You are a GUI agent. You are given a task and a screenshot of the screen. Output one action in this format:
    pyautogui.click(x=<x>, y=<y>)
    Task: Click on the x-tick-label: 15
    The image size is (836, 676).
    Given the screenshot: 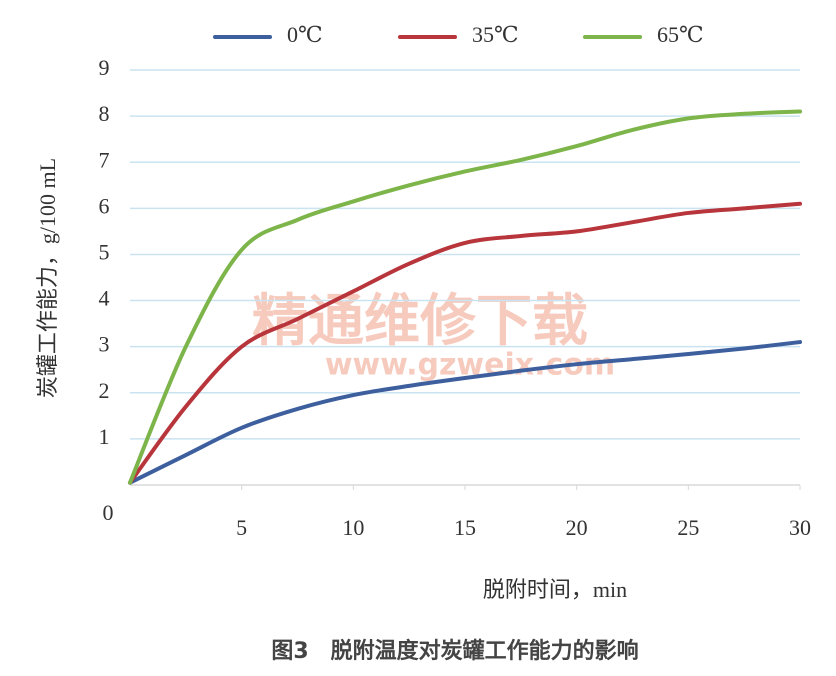 What is the action you would take?
    pyautogui.click(x=465, y=527)
    